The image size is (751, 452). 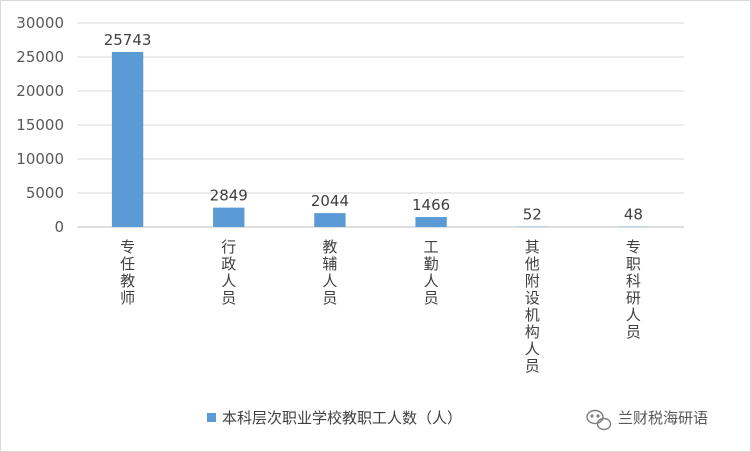 I want to click on y-tick-label: 10000, so click(x=40, y=159).